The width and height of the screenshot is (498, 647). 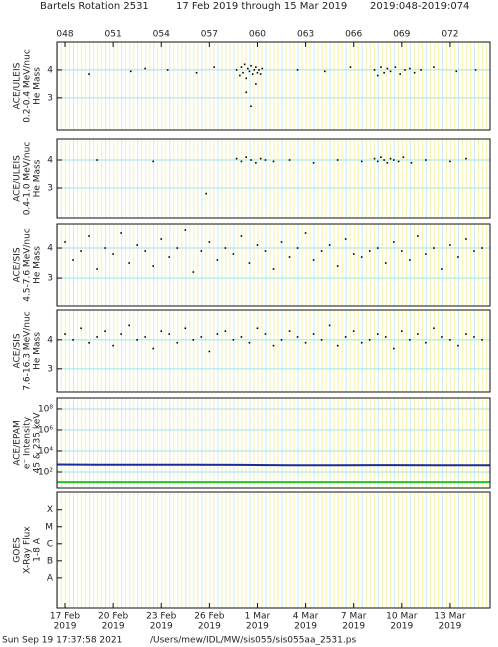 What do you see at coordinates (62, 641) in the screenshot?
I see `footer-time: Sun Sep 19 17:37:58 2021` at bounding box center [62, 641].